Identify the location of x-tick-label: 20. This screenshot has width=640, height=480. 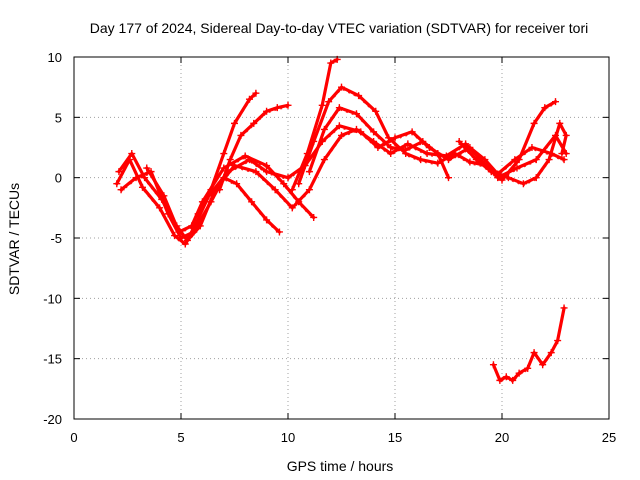
(502, 437).